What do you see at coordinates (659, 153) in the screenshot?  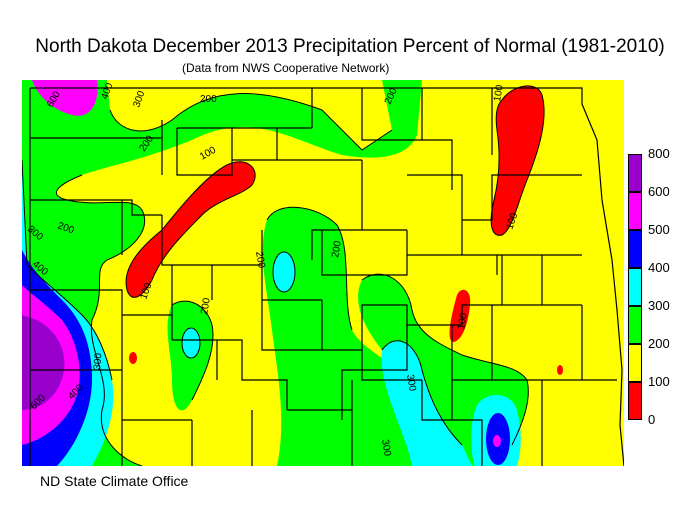 I see `legend-label: 800` at bounding box center [659, 153].